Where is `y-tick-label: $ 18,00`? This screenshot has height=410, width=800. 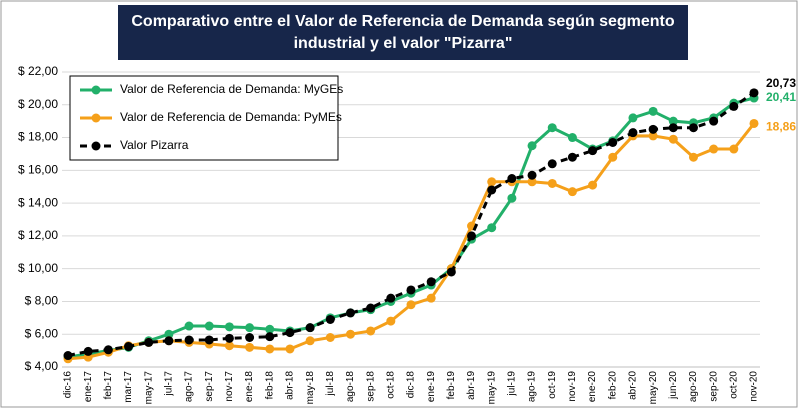 y-tick-label: $ 18,00 is located at coordinates (38, 137).